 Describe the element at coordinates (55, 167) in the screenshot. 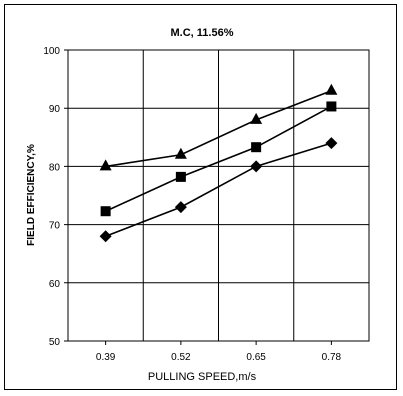

I see `y-tick-label: 80` at that location.